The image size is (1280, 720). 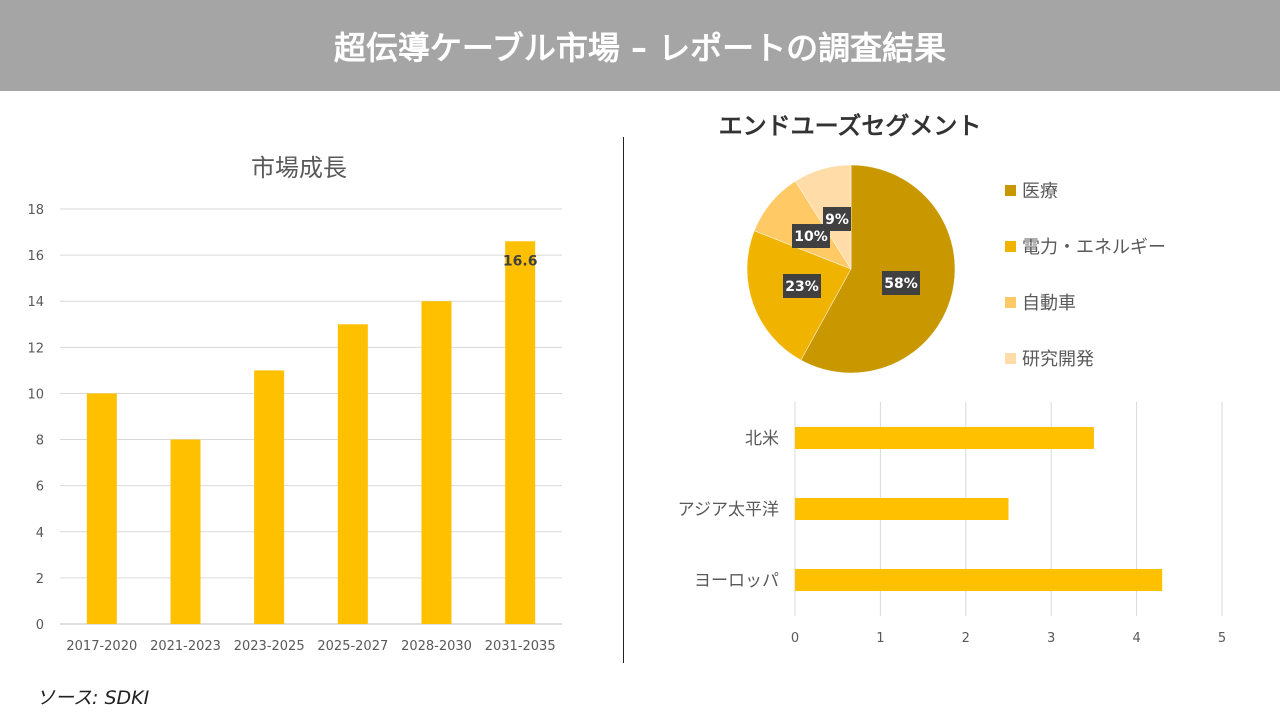 What do you see at coordinates (40, 533) in the screenshot?
I see `y-tick-label: 4` at bounding box center [40, 533].